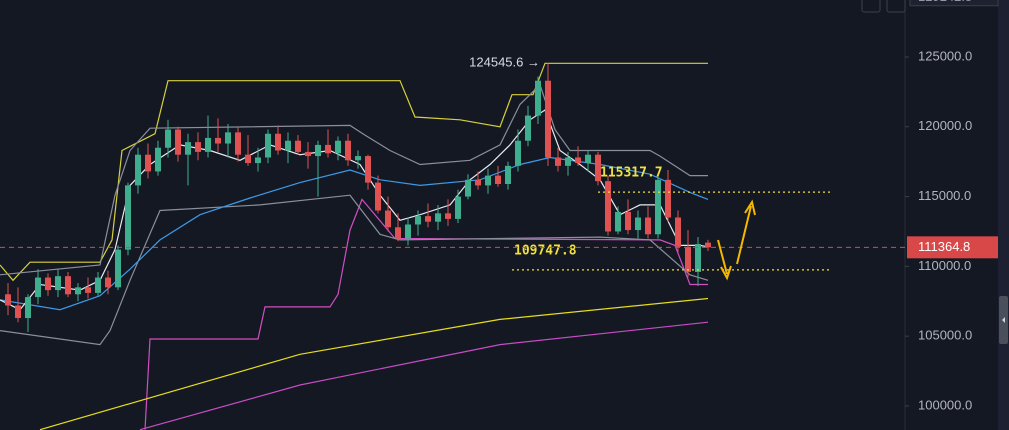 This screenshot has height=430, width=1009. I want to click on scrollbar, so click(1003, 215).